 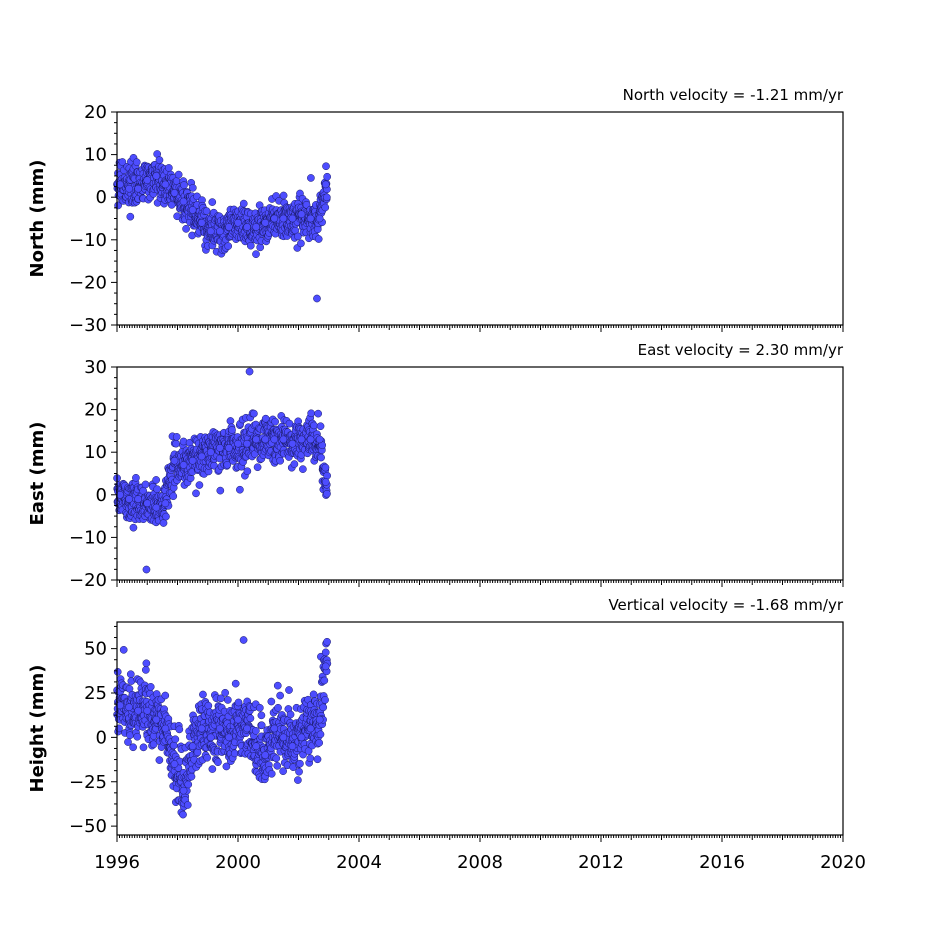 I want to click on y-tick-label: 0, so click(x=101, y=197).